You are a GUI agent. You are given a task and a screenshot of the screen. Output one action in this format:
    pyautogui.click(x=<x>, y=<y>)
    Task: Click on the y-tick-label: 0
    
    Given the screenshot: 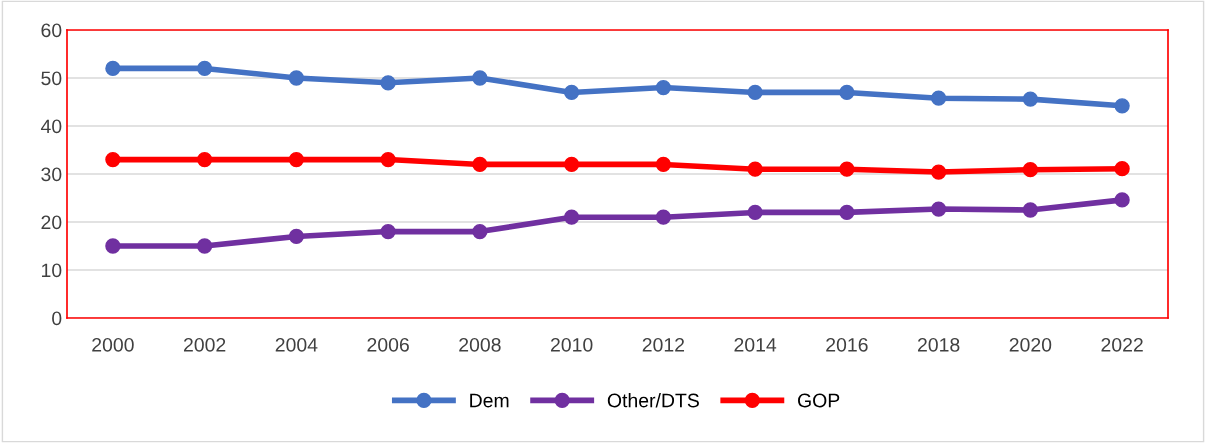 What is the action you would take?
    pyautogui.click(x=57, y=318)
    